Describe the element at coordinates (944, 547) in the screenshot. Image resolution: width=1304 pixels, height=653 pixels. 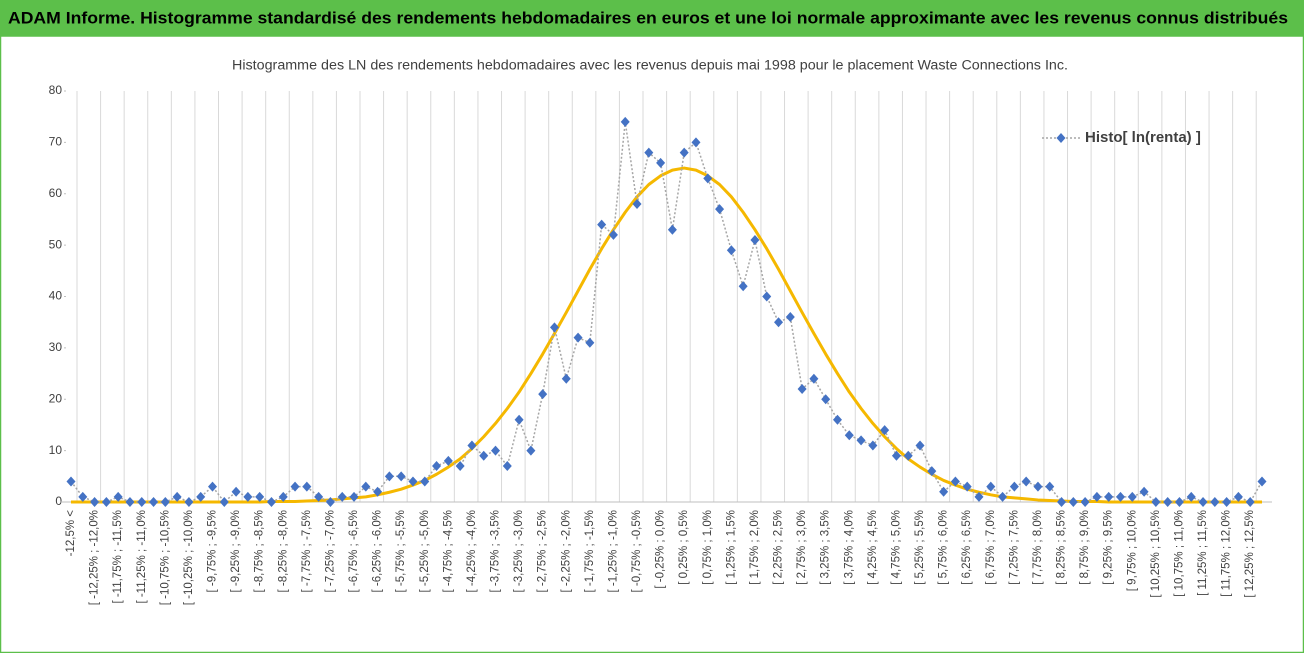
I see `x-tick-label: [ 5,75% ; 6,0%` at that location.